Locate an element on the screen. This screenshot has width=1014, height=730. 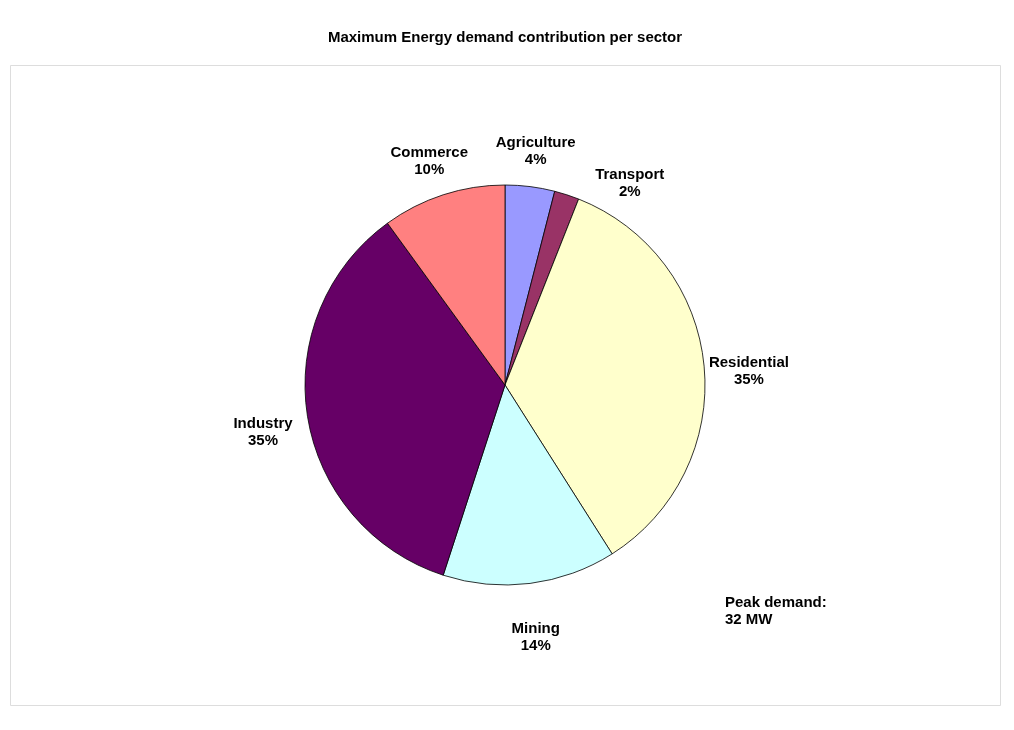
data-label: 2% is located at coordinates (629, 191).